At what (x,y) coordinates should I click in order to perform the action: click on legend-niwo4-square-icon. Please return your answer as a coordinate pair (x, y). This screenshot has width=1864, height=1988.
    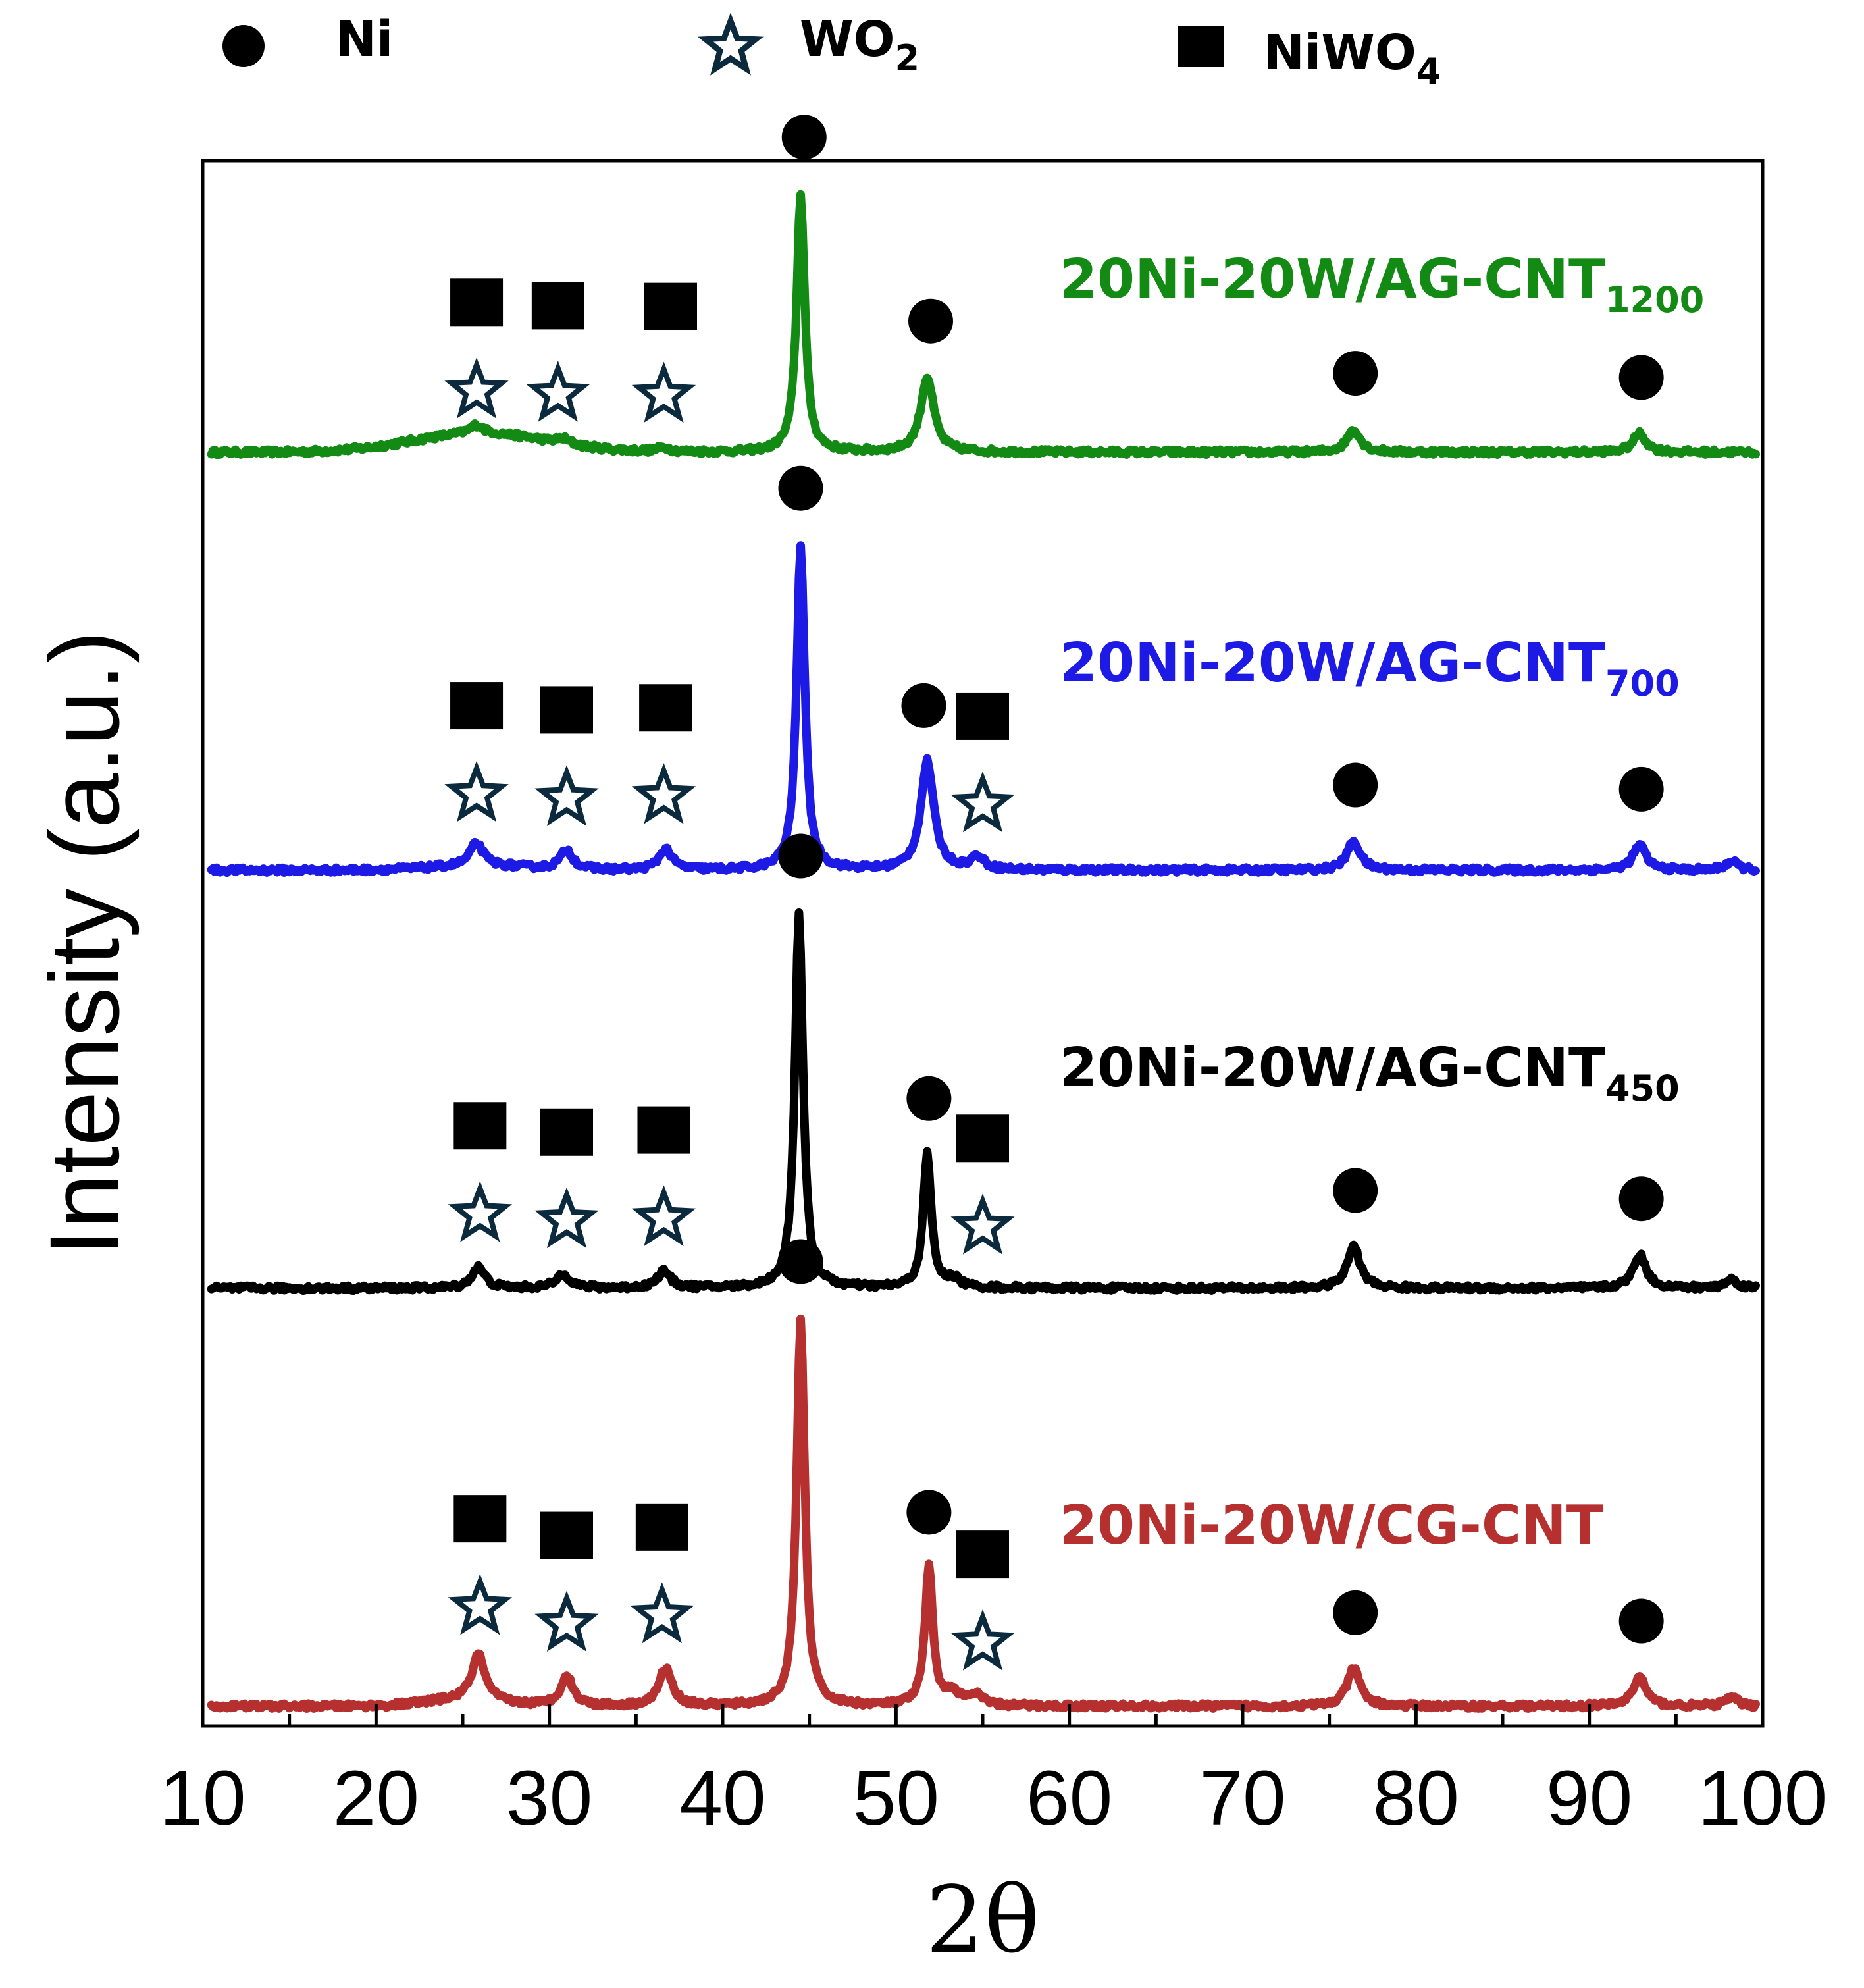
    Looking at the image, I should click on (1201, 47).